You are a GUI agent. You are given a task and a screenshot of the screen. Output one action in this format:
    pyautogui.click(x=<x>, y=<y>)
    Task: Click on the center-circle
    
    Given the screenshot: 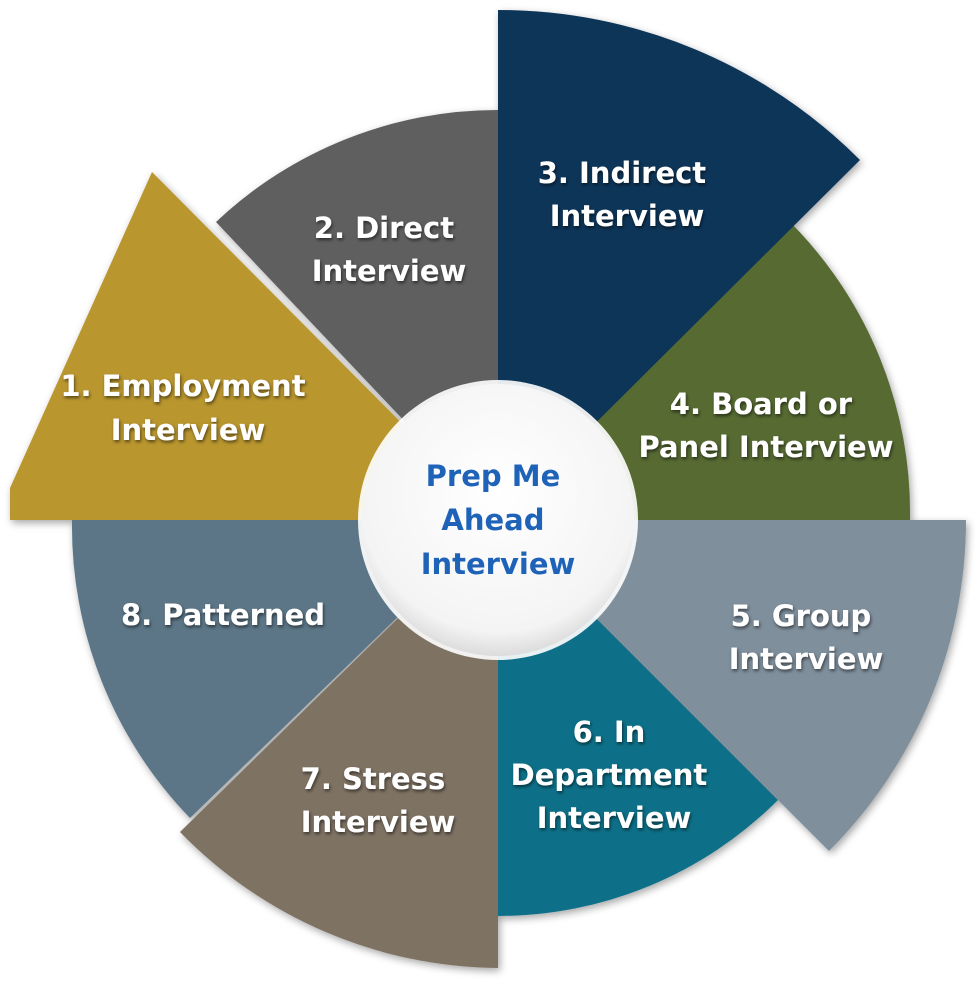 What is the action you would take?
    pyautogui.click(x=498, y=520)
    